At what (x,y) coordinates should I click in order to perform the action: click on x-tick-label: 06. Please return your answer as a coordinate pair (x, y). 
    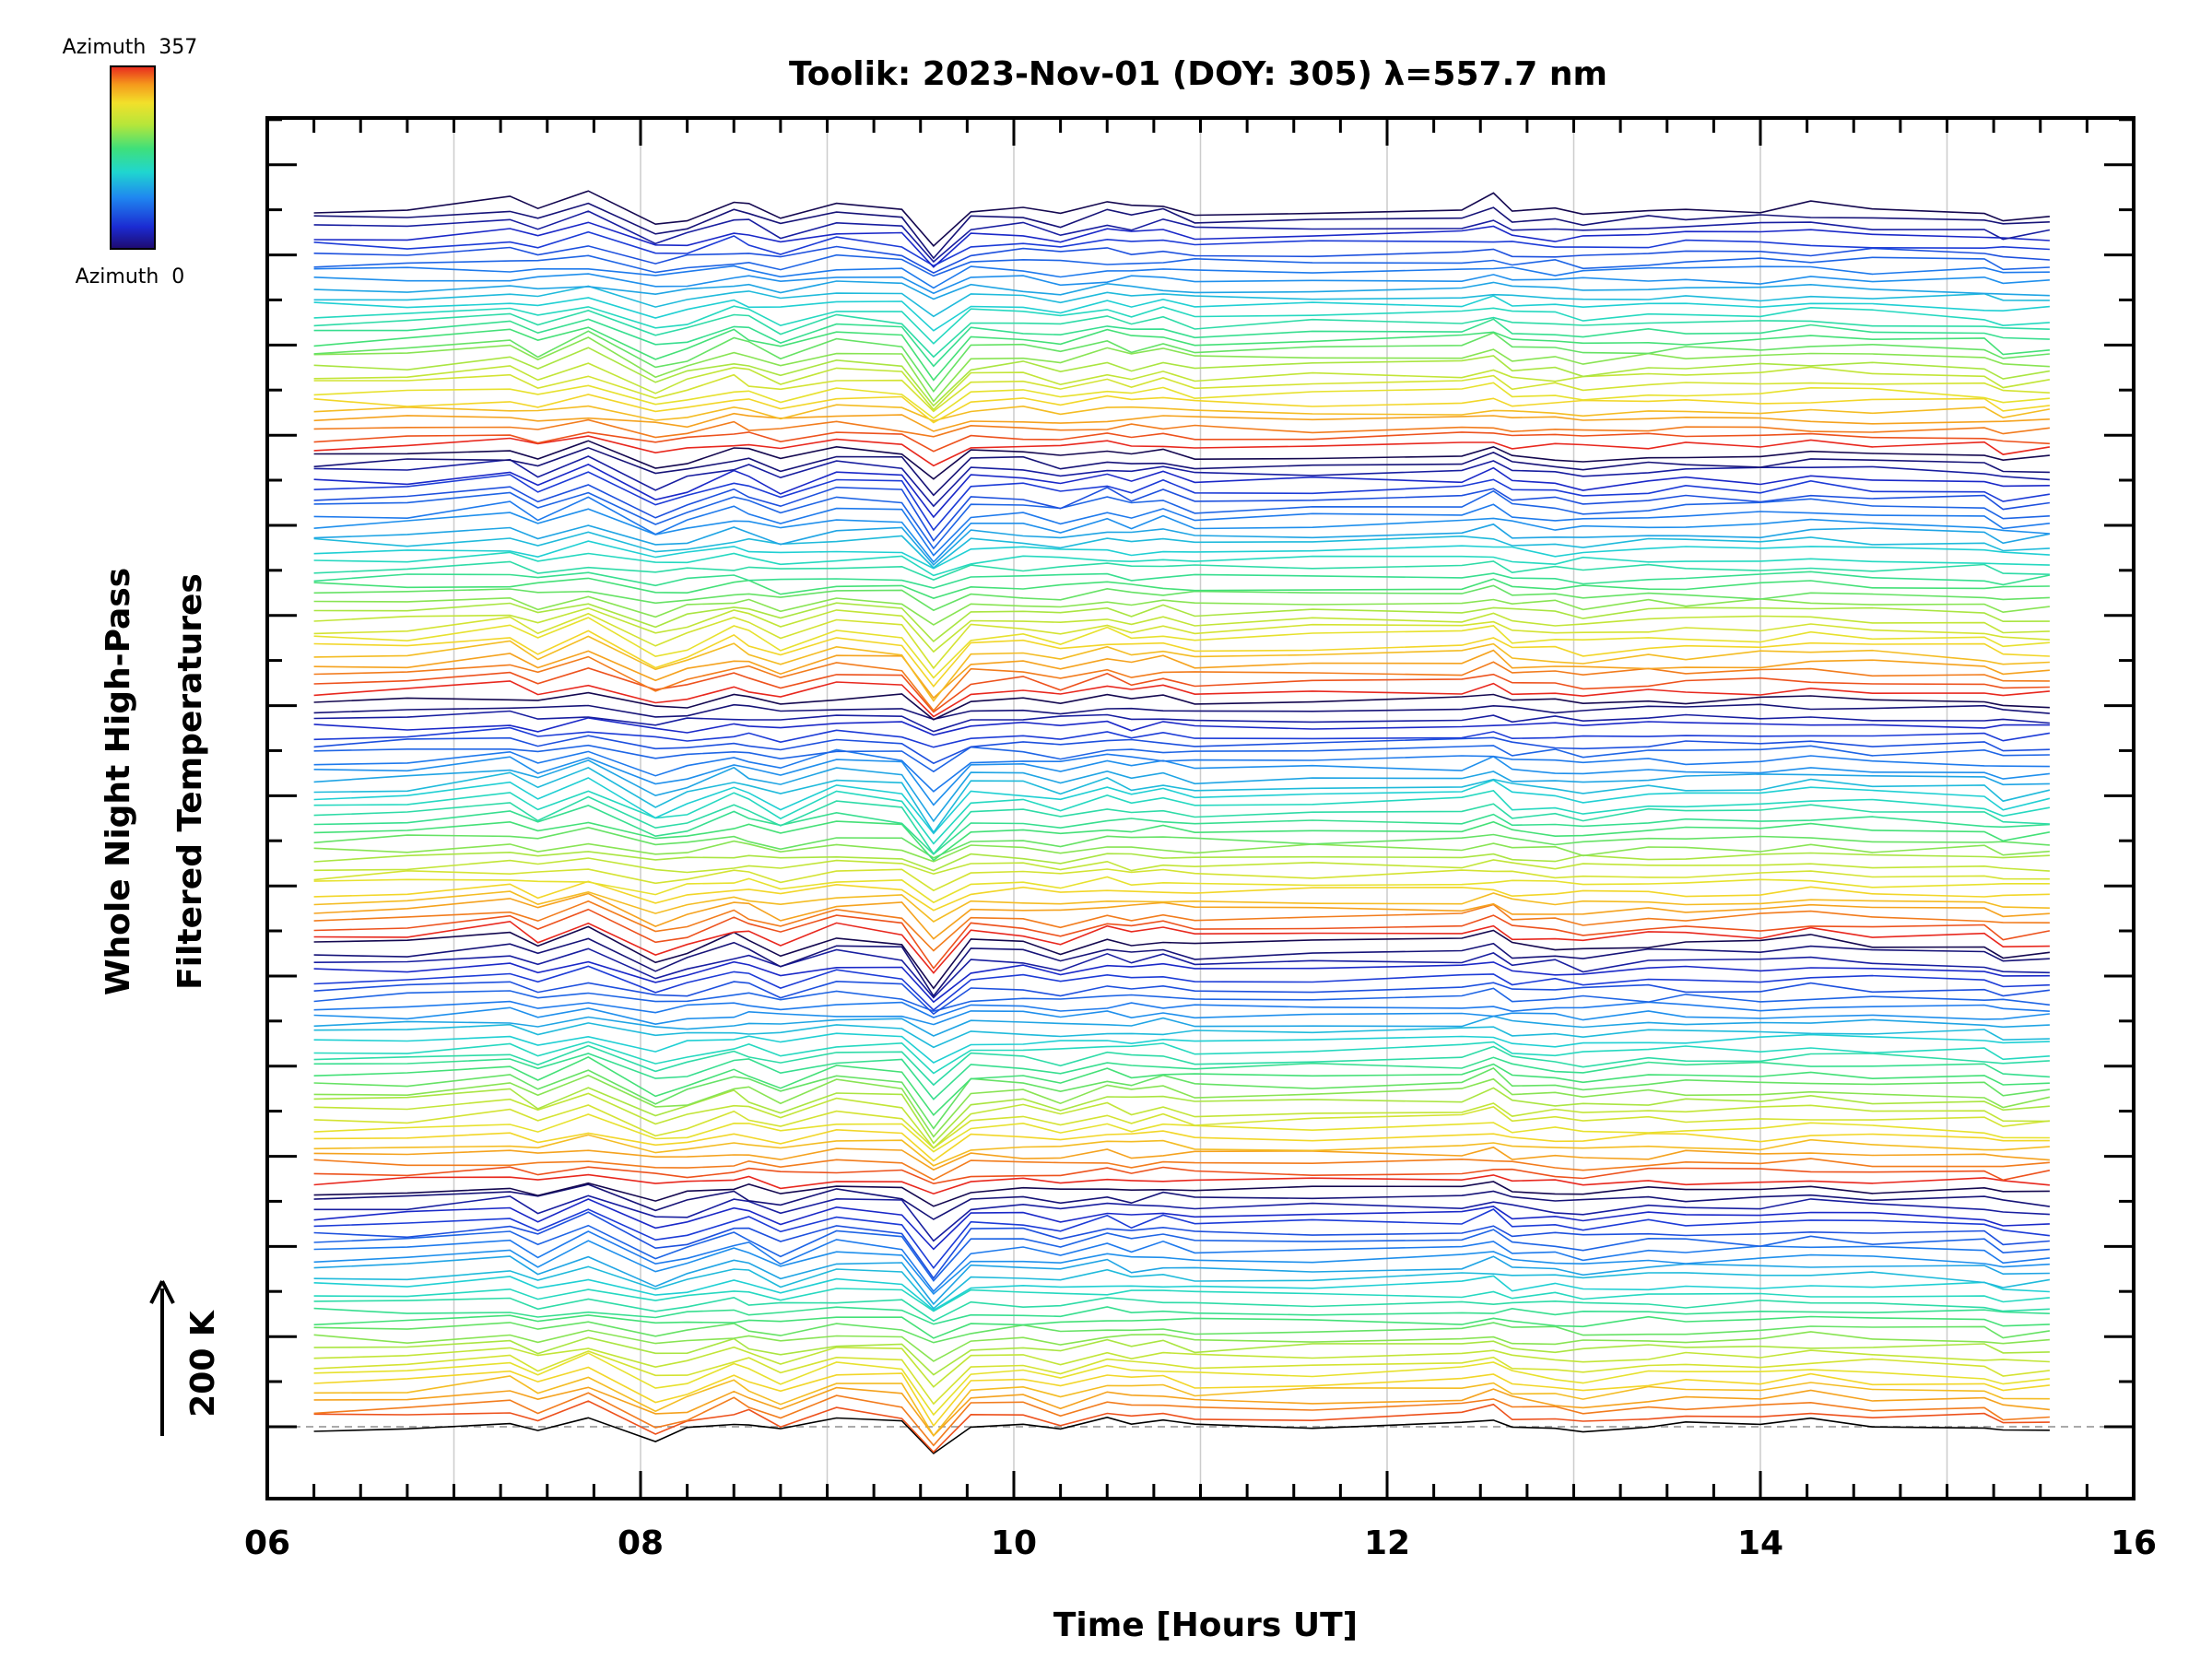
    Looking at the image, I should click on (267, 1543).